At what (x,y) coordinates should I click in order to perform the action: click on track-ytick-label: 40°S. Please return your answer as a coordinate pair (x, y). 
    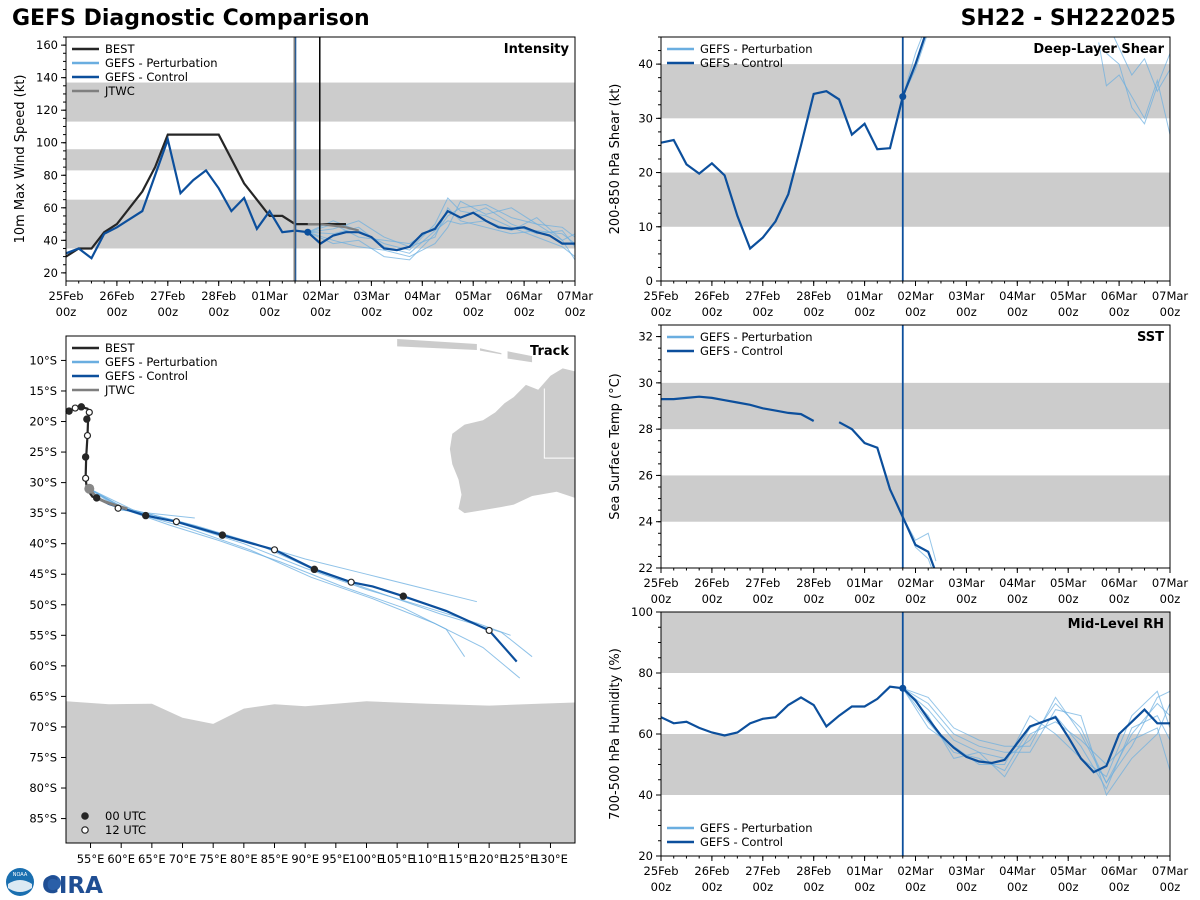
    Looking at the image, I should click on (43, 544).